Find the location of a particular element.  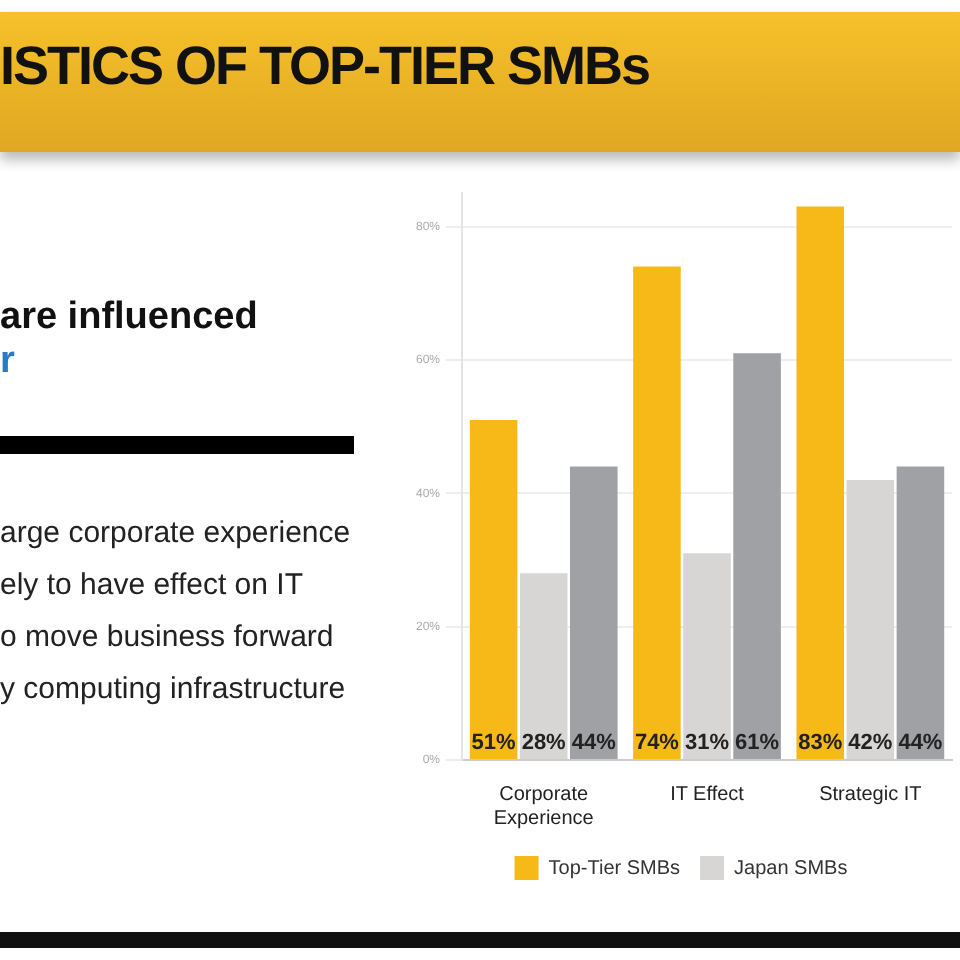

text: are influenced is located at coordinates (130, 318).